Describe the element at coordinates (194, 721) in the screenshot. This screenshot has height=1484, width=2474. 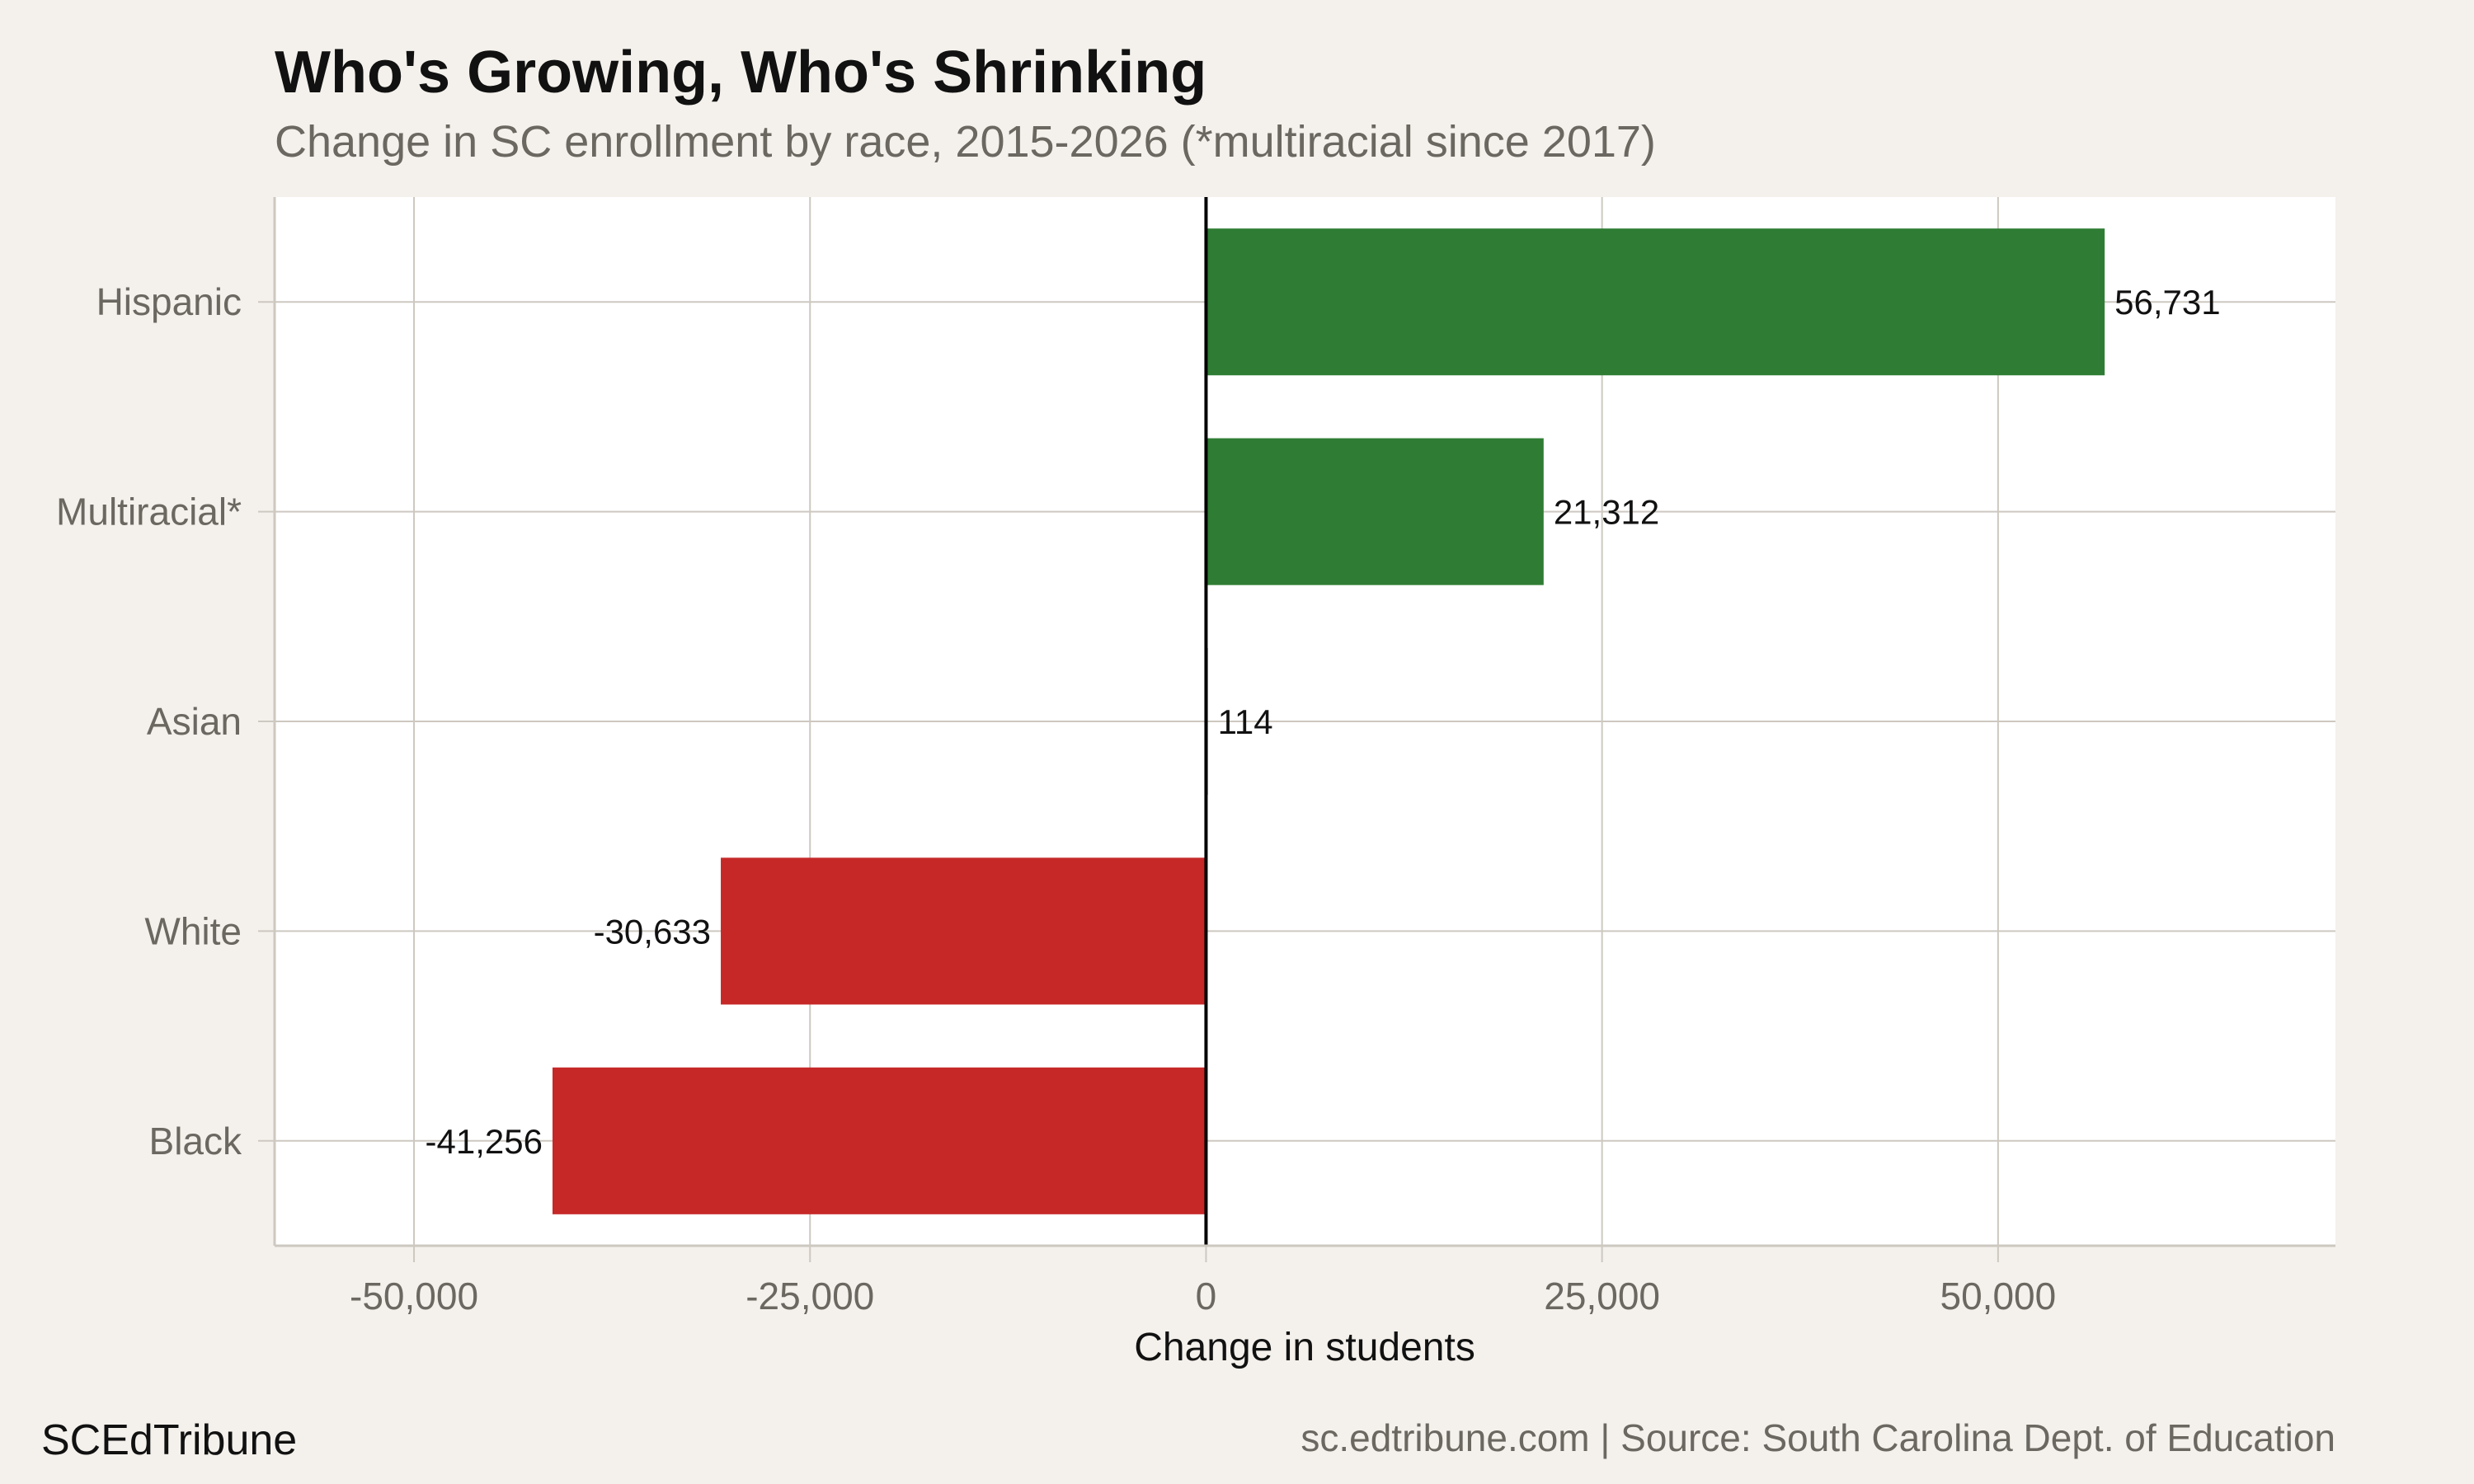
I see `category-label: Asian` at that location.